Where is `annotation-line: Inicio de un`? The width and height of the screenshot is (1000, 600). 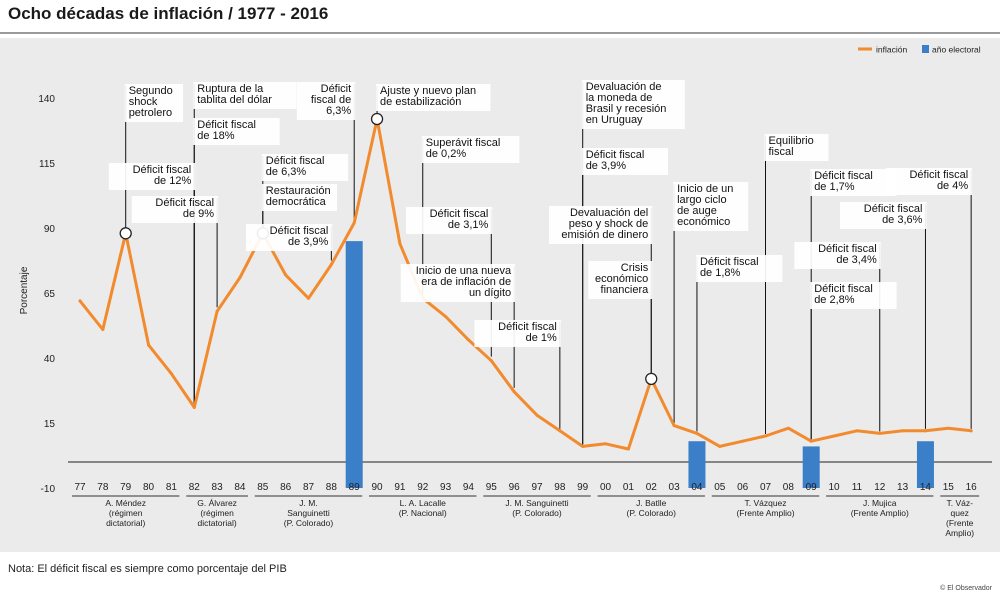 annotation-line: Inicio de un is located at coordinates (705, 189).